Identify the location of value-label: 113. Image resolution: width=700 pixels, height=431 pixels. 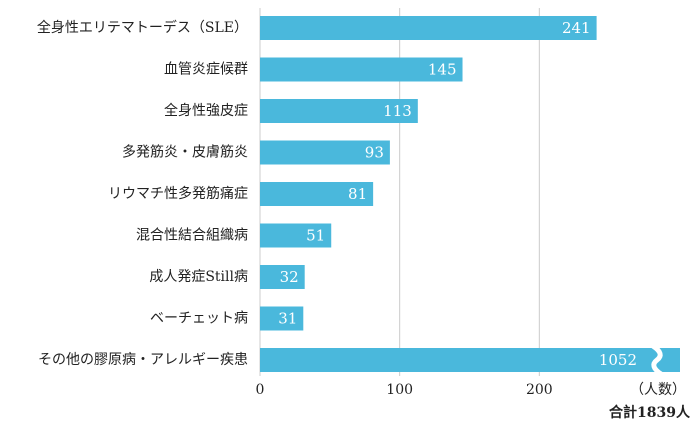
(397, 111).